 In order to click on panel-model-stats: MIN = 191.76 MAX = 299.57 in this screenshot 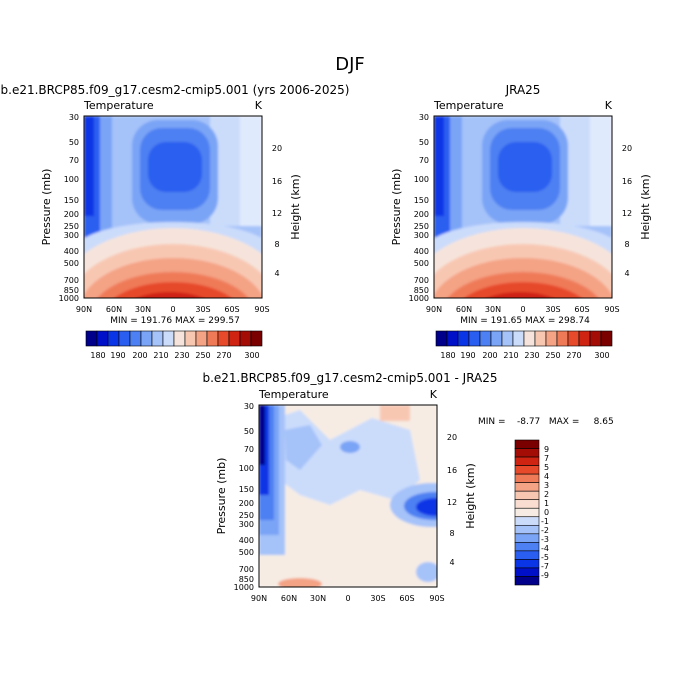, I will do `click(175, 321)`.